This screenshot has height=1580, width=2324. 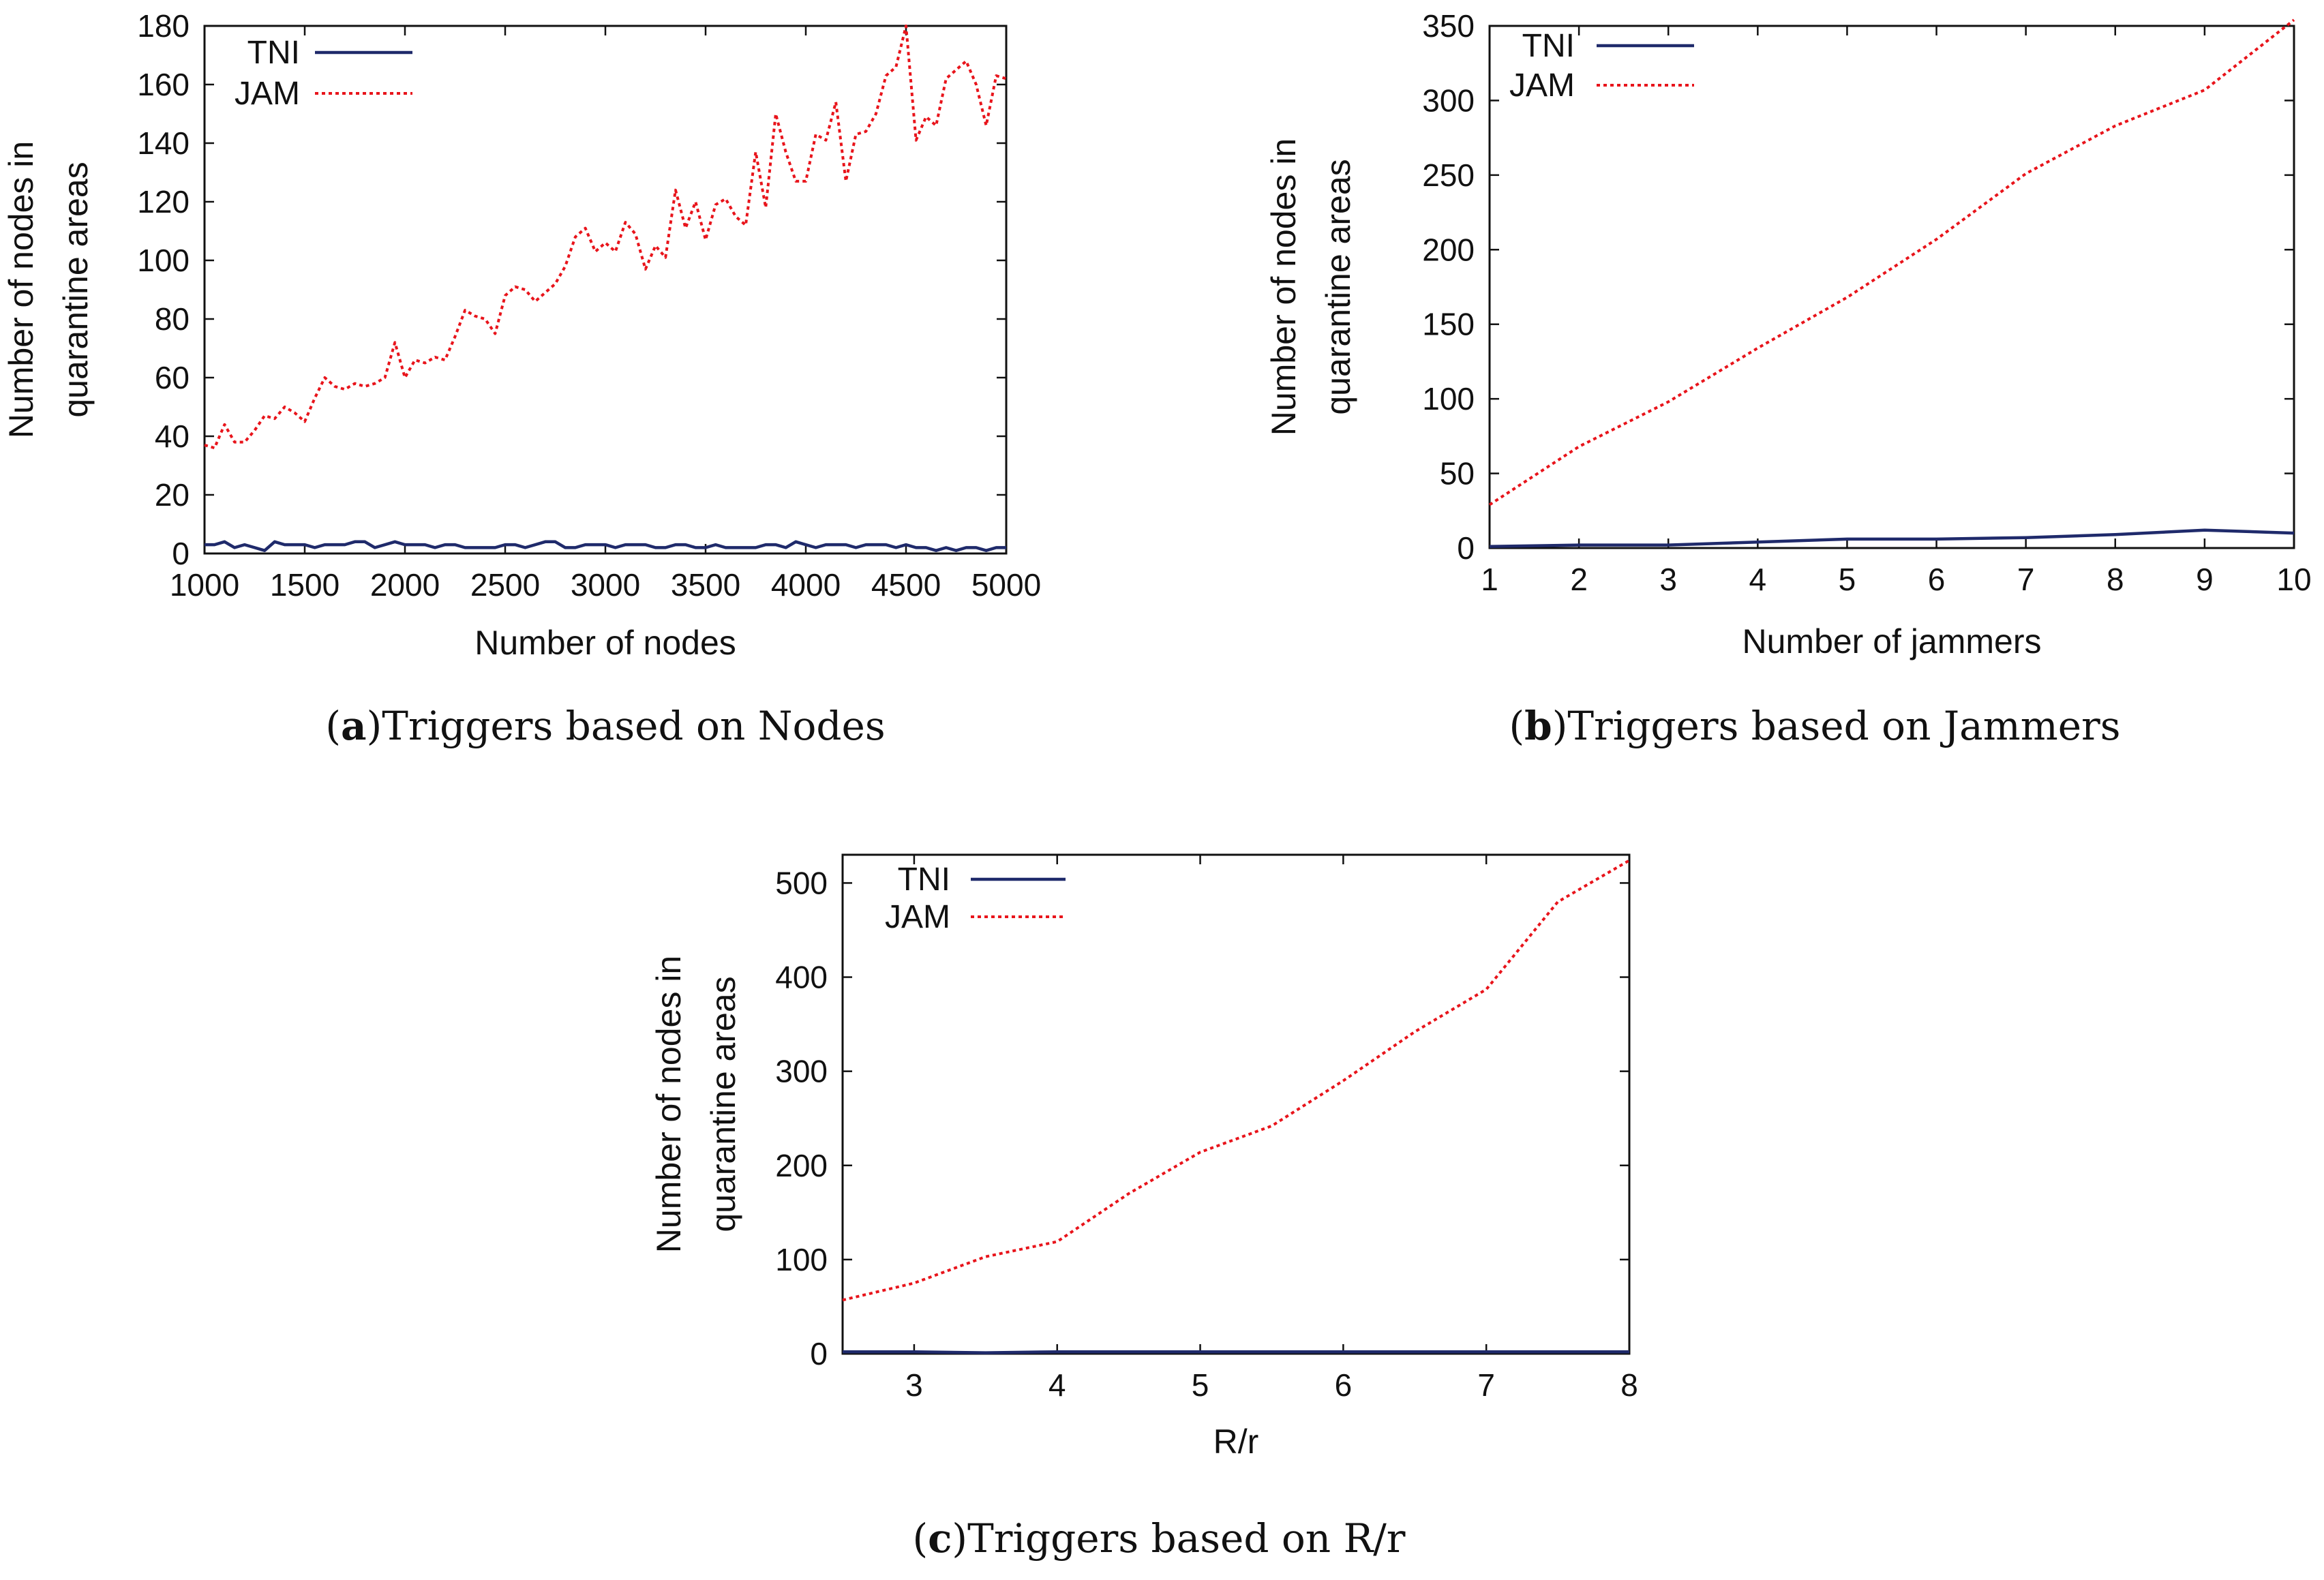 I want to click on x-tick-label: 2, so click(x=1579, y=579).